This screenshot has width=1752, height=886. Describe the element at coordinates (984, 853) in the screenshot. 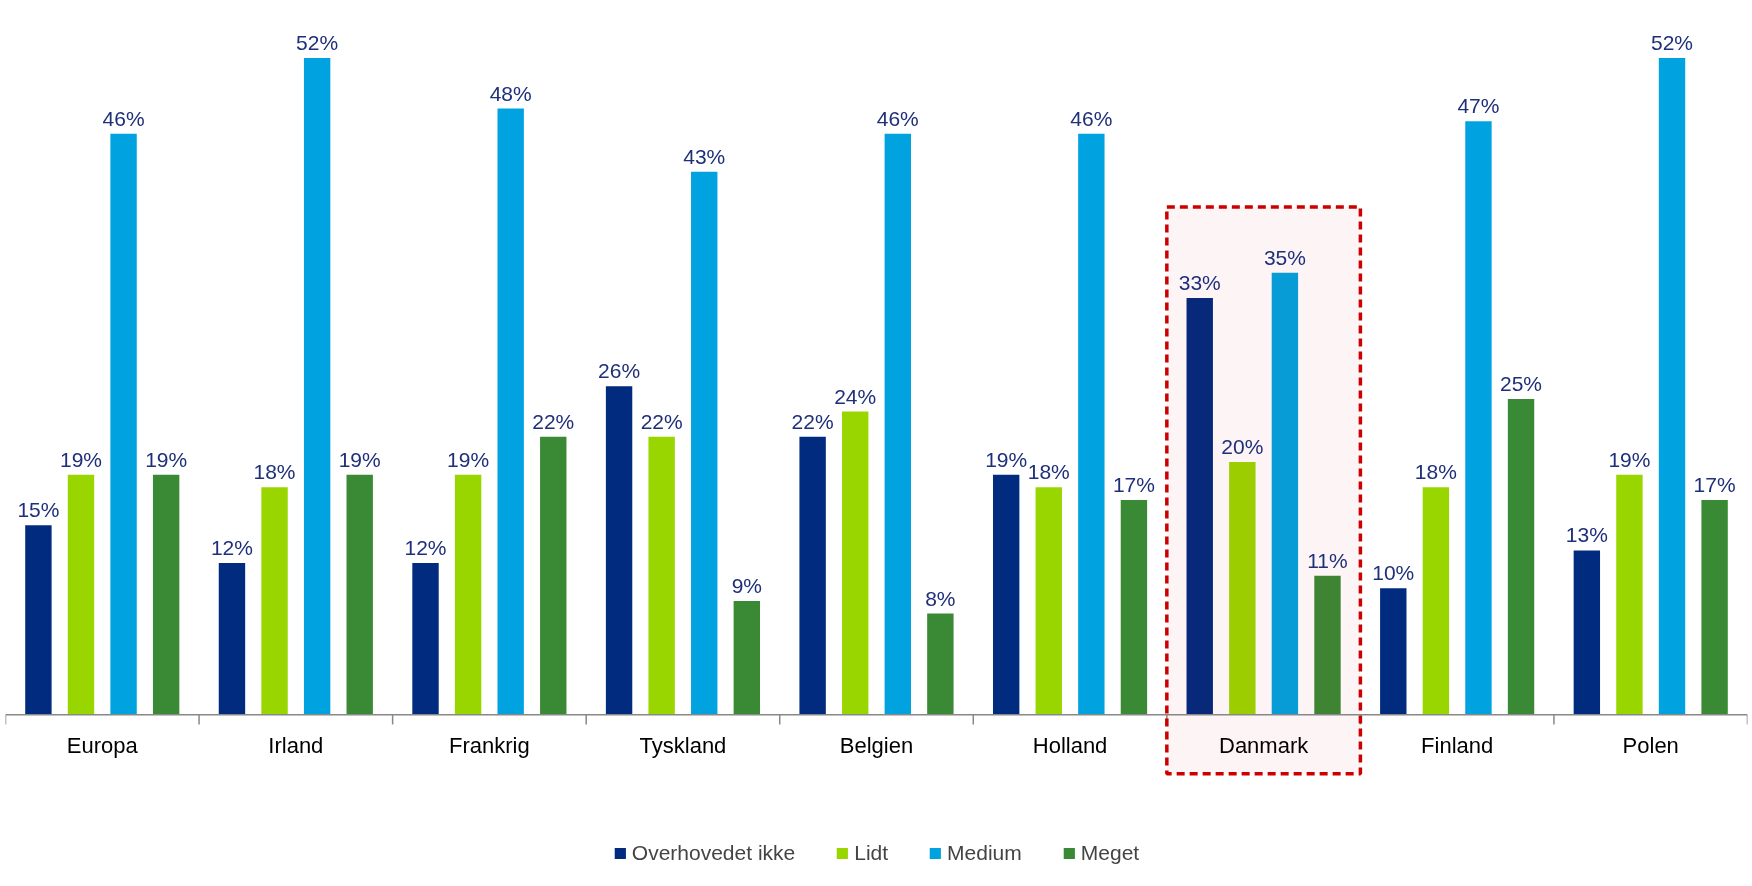

I see `legend-label: Medium` at that location.